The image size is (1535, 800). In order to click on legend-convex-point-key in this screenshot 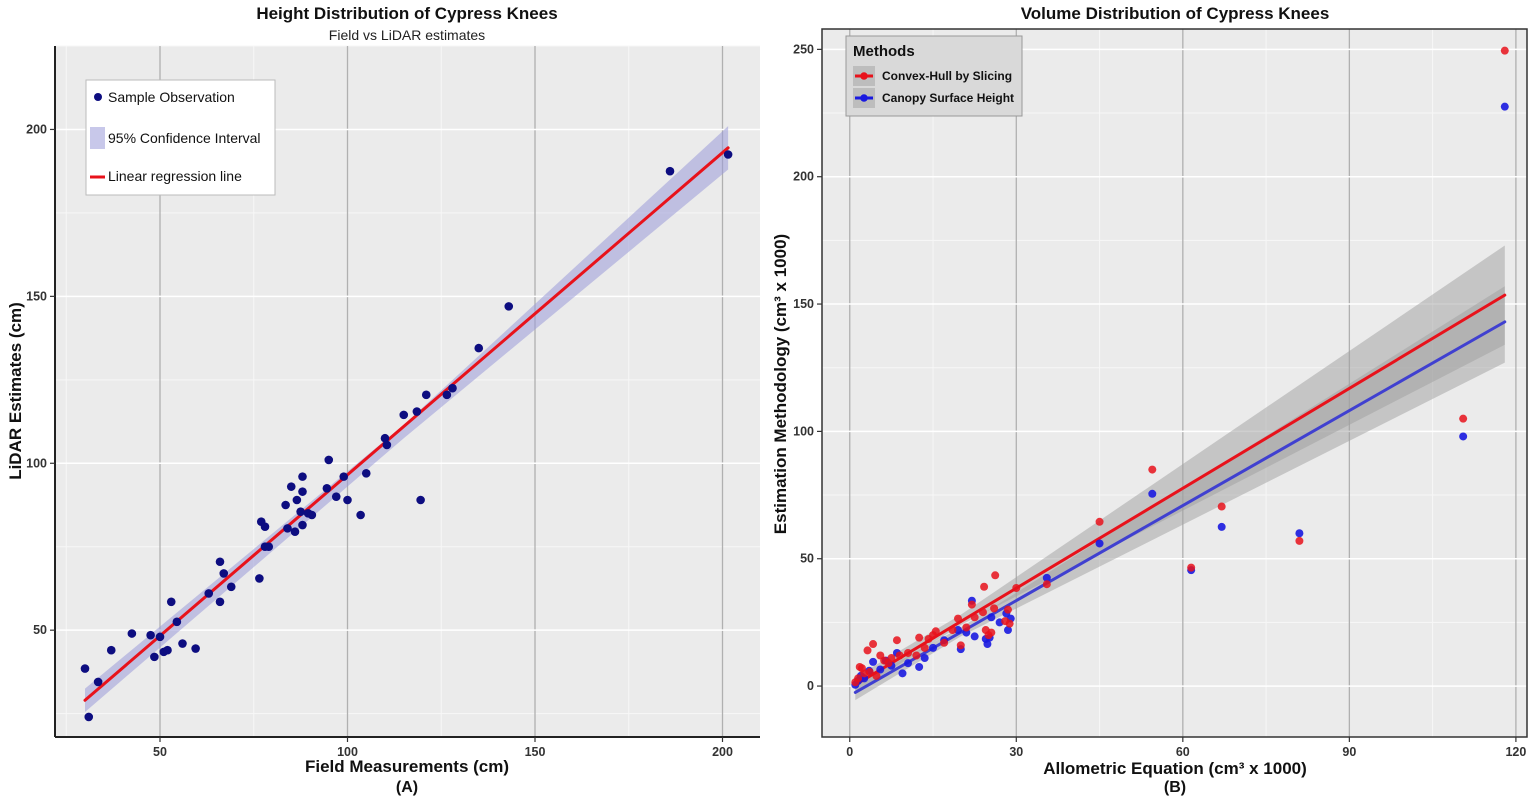, I will do `click(864, 76)`.